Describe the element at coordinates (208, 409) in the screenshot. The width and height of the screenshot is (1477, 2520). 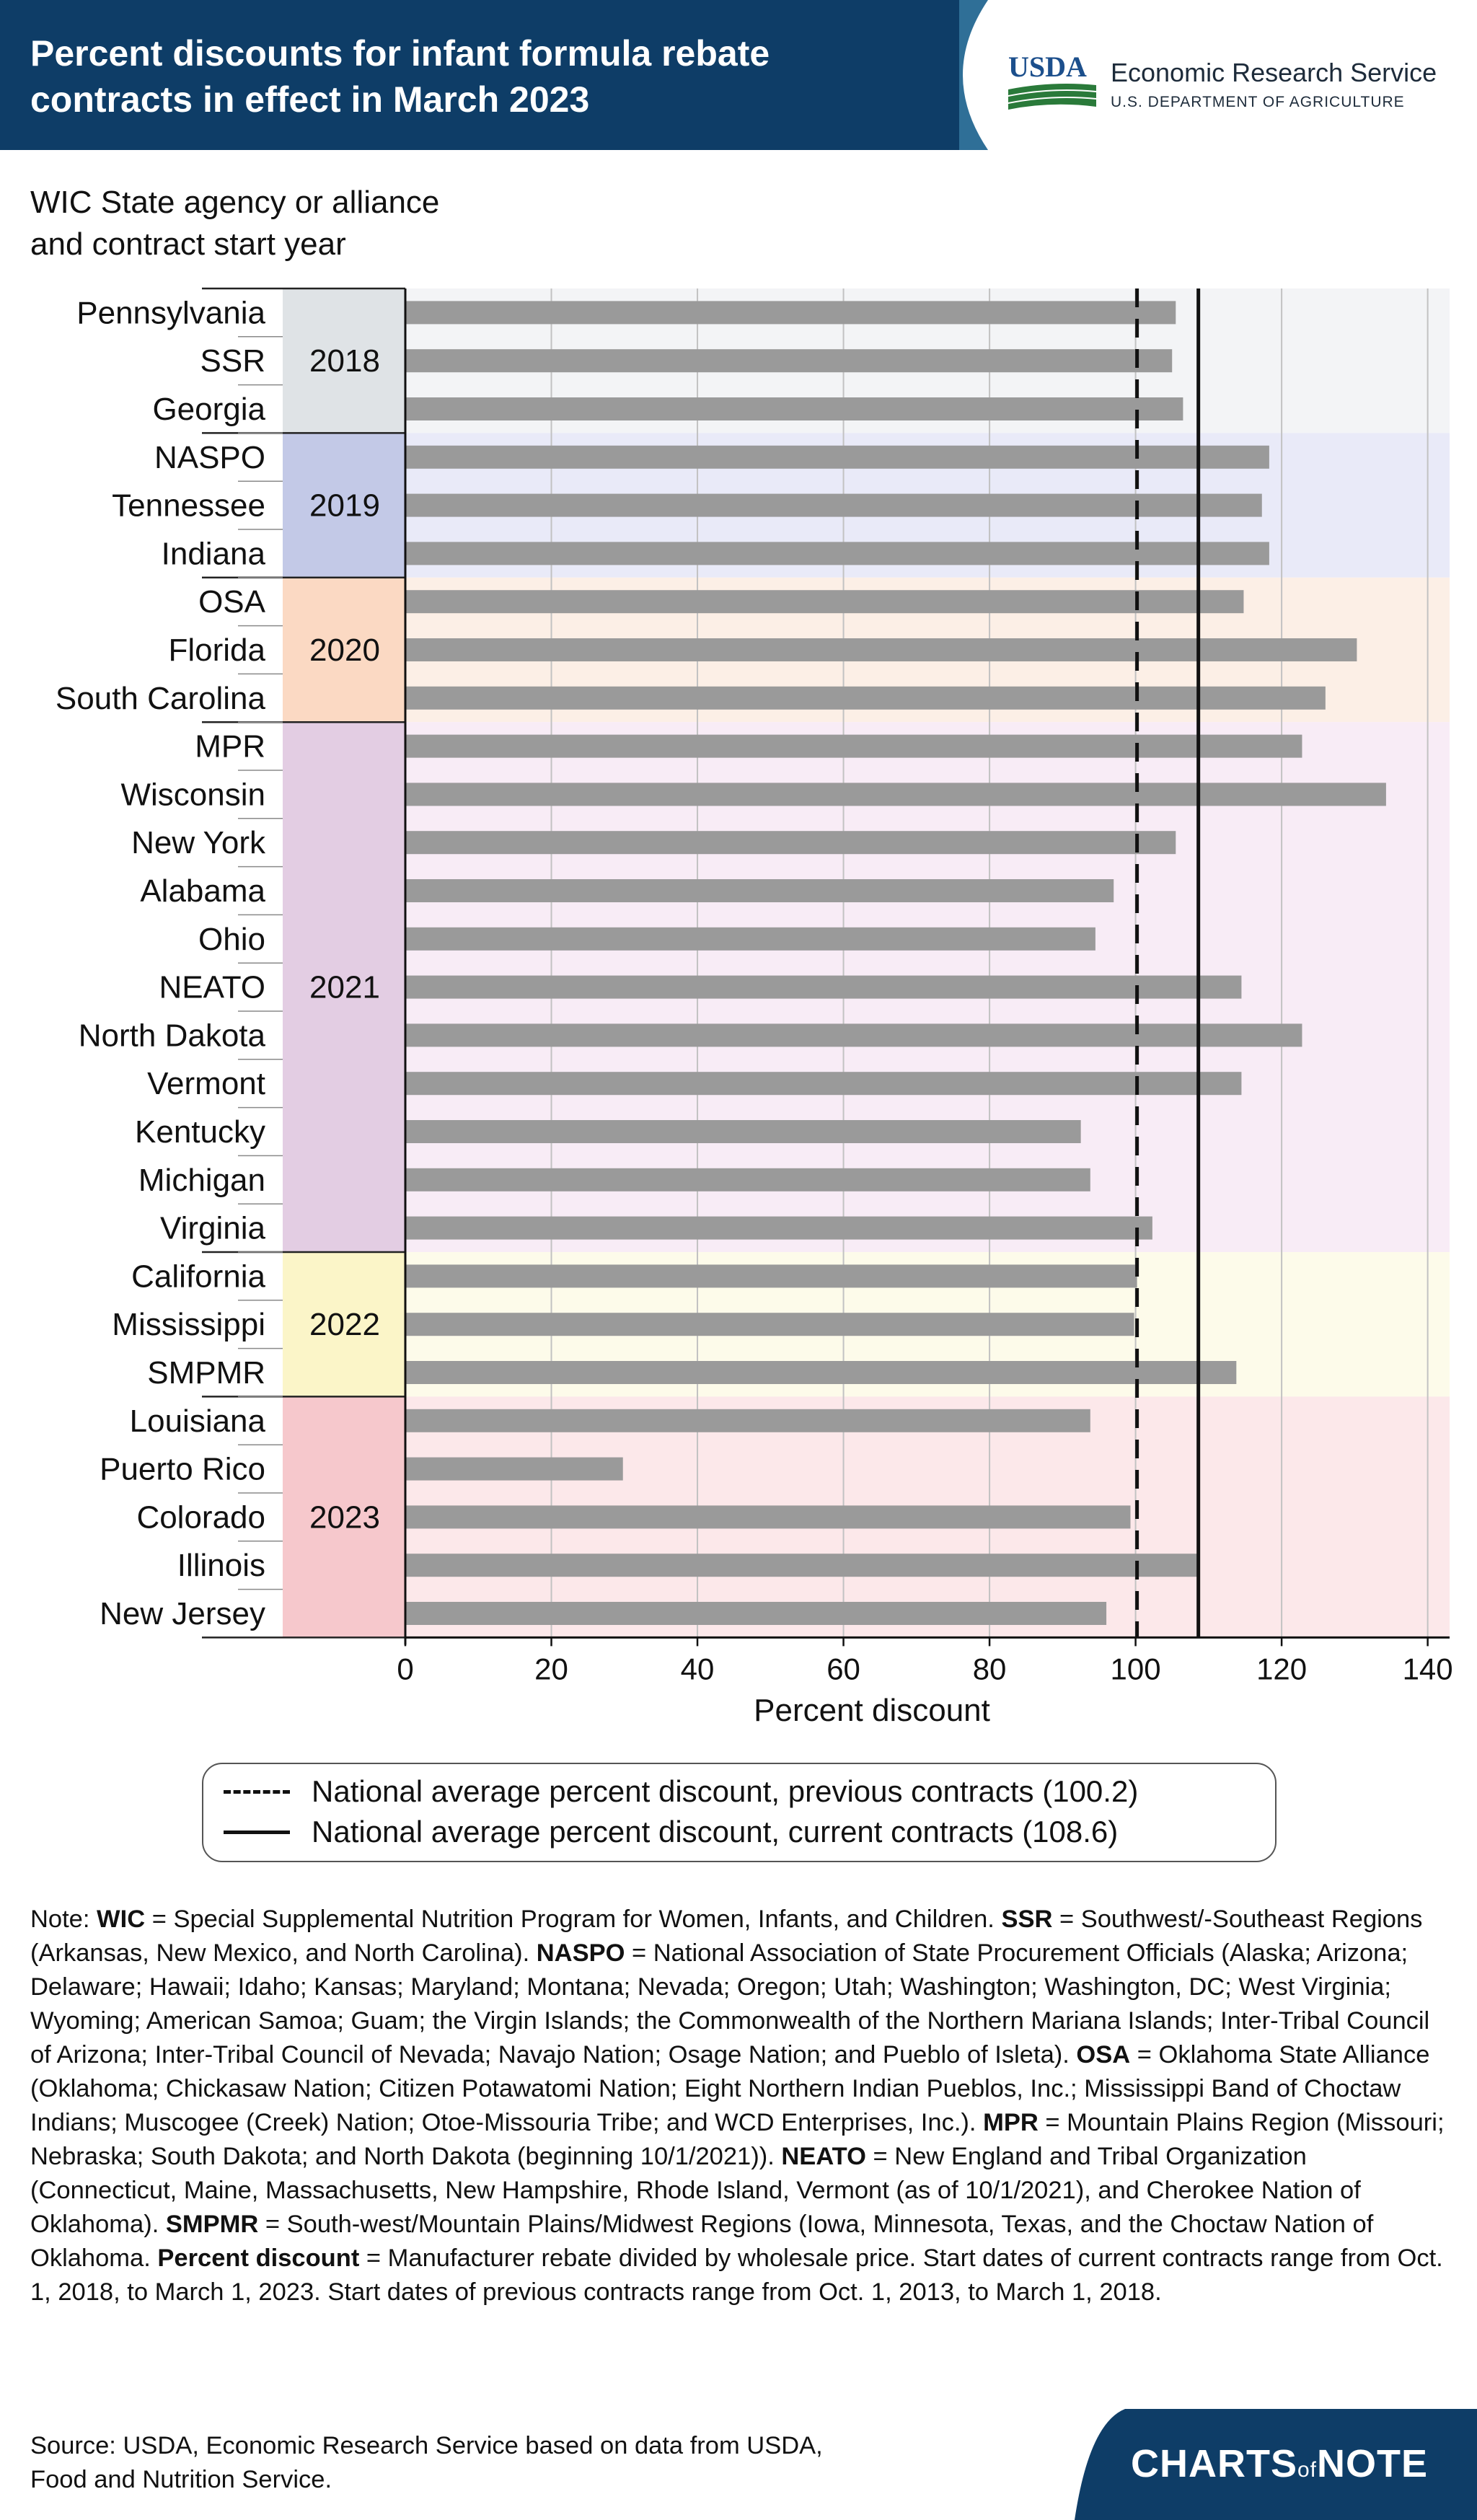
I see `category-label: Georgia` at that location.